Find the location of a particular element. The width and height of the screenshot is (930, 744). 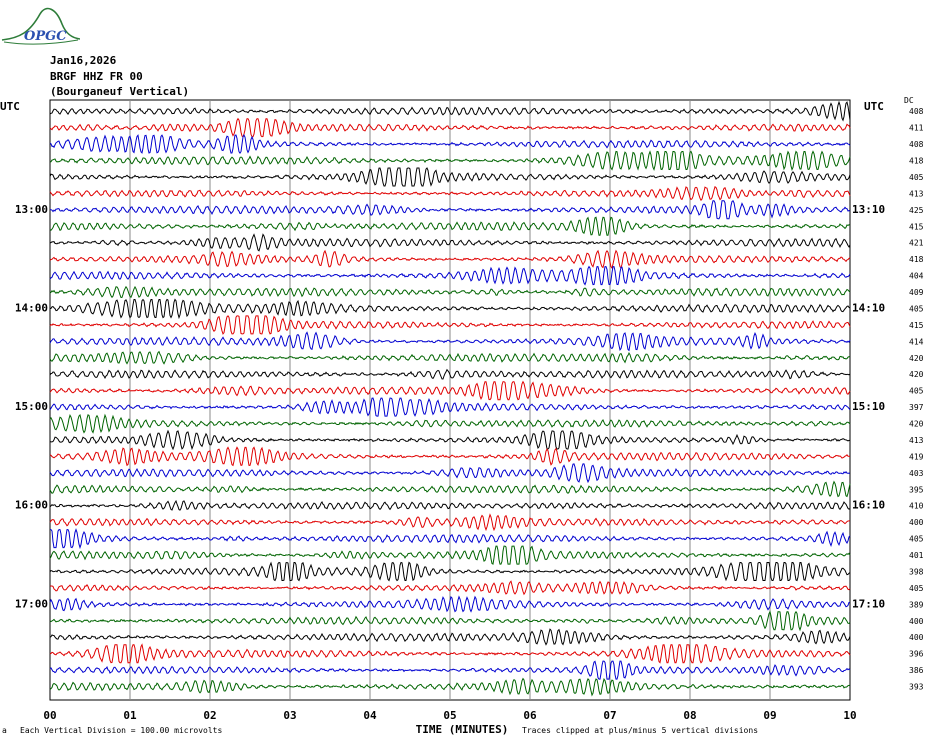

dc-offset-label: 403 is located at coordinates (916, 473).